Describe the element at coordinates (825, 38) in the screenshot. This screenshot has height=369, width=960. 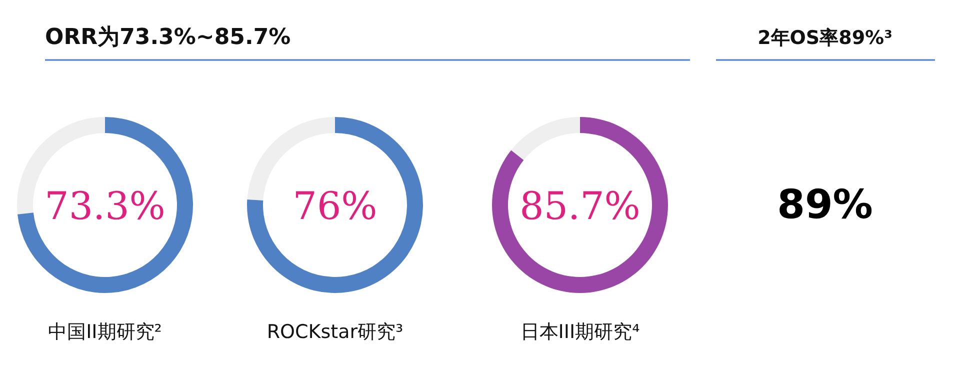
I see `text: 2年OS率89%³` at that location.